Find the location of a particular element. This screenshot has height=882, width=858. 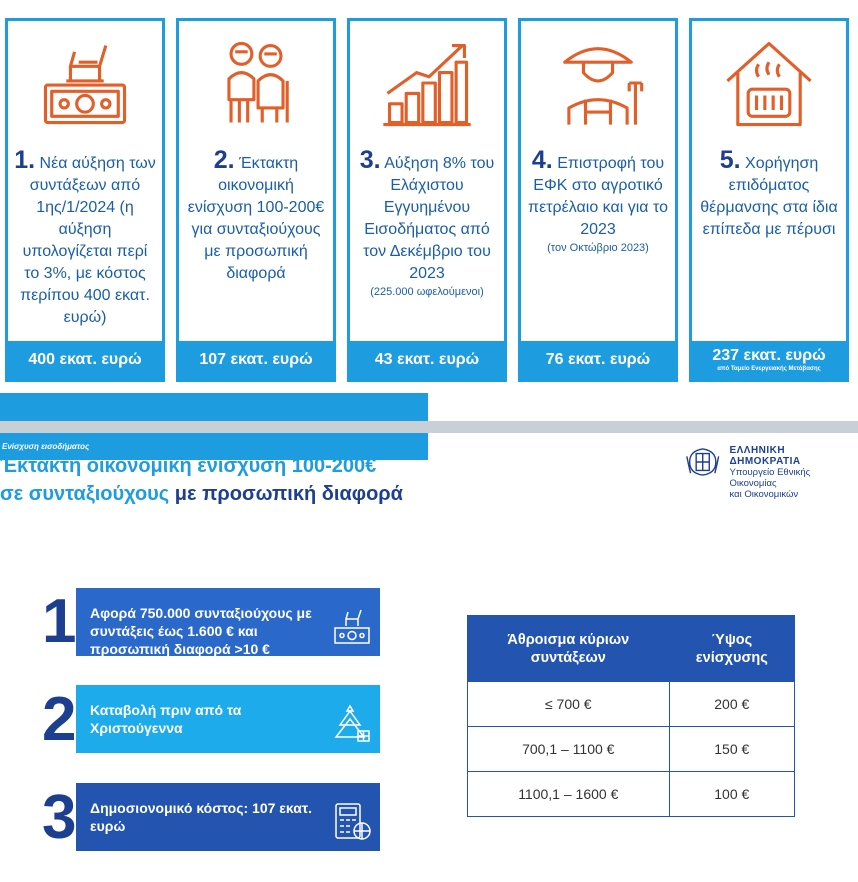

card-note: (225.000 ωφελούμενοι) is located at coordinates (427, 292).